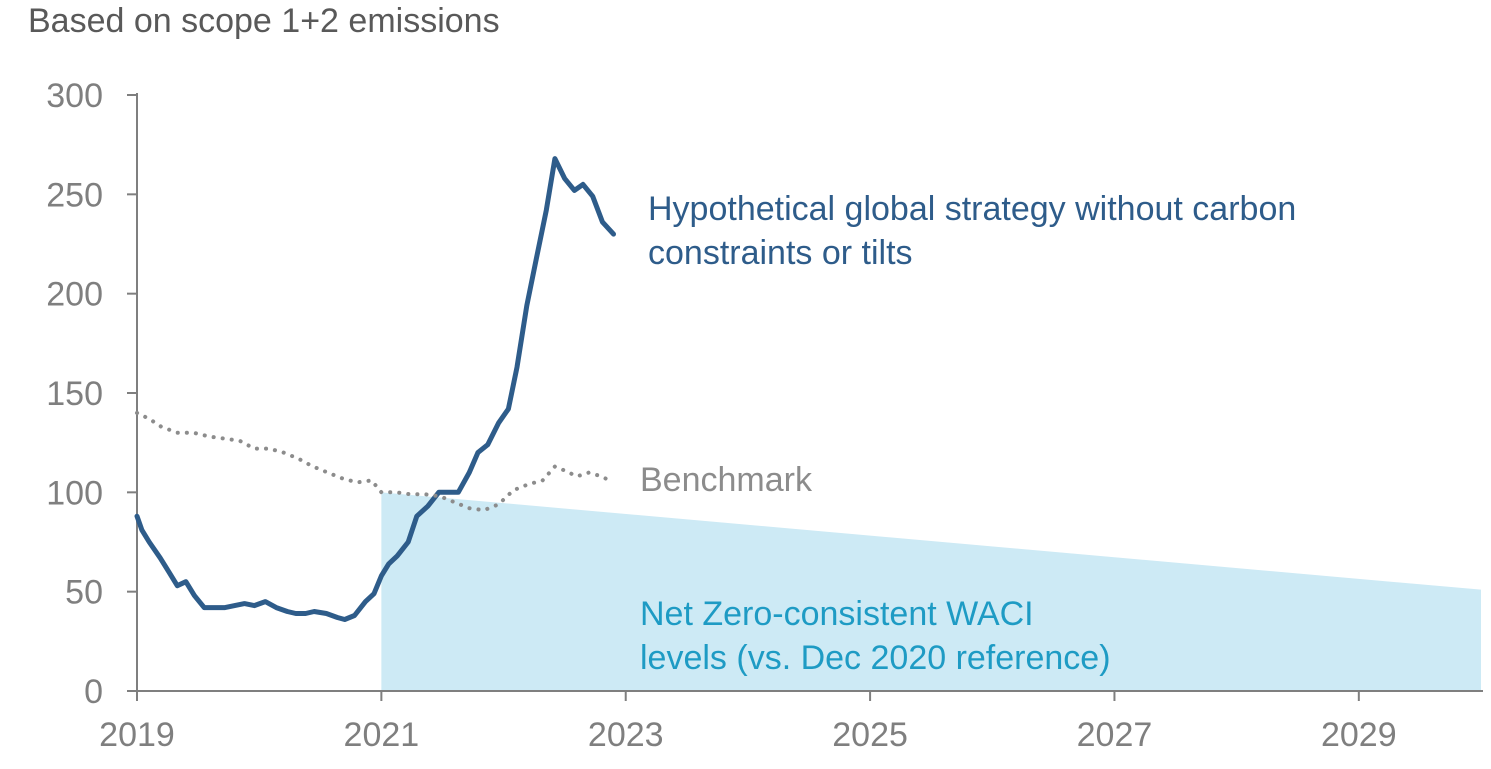 The width and height of the screenshot is (1491, 769). I want to click on chart-subtitle: Based on scope 1+2 emissions, so click(264, 21).